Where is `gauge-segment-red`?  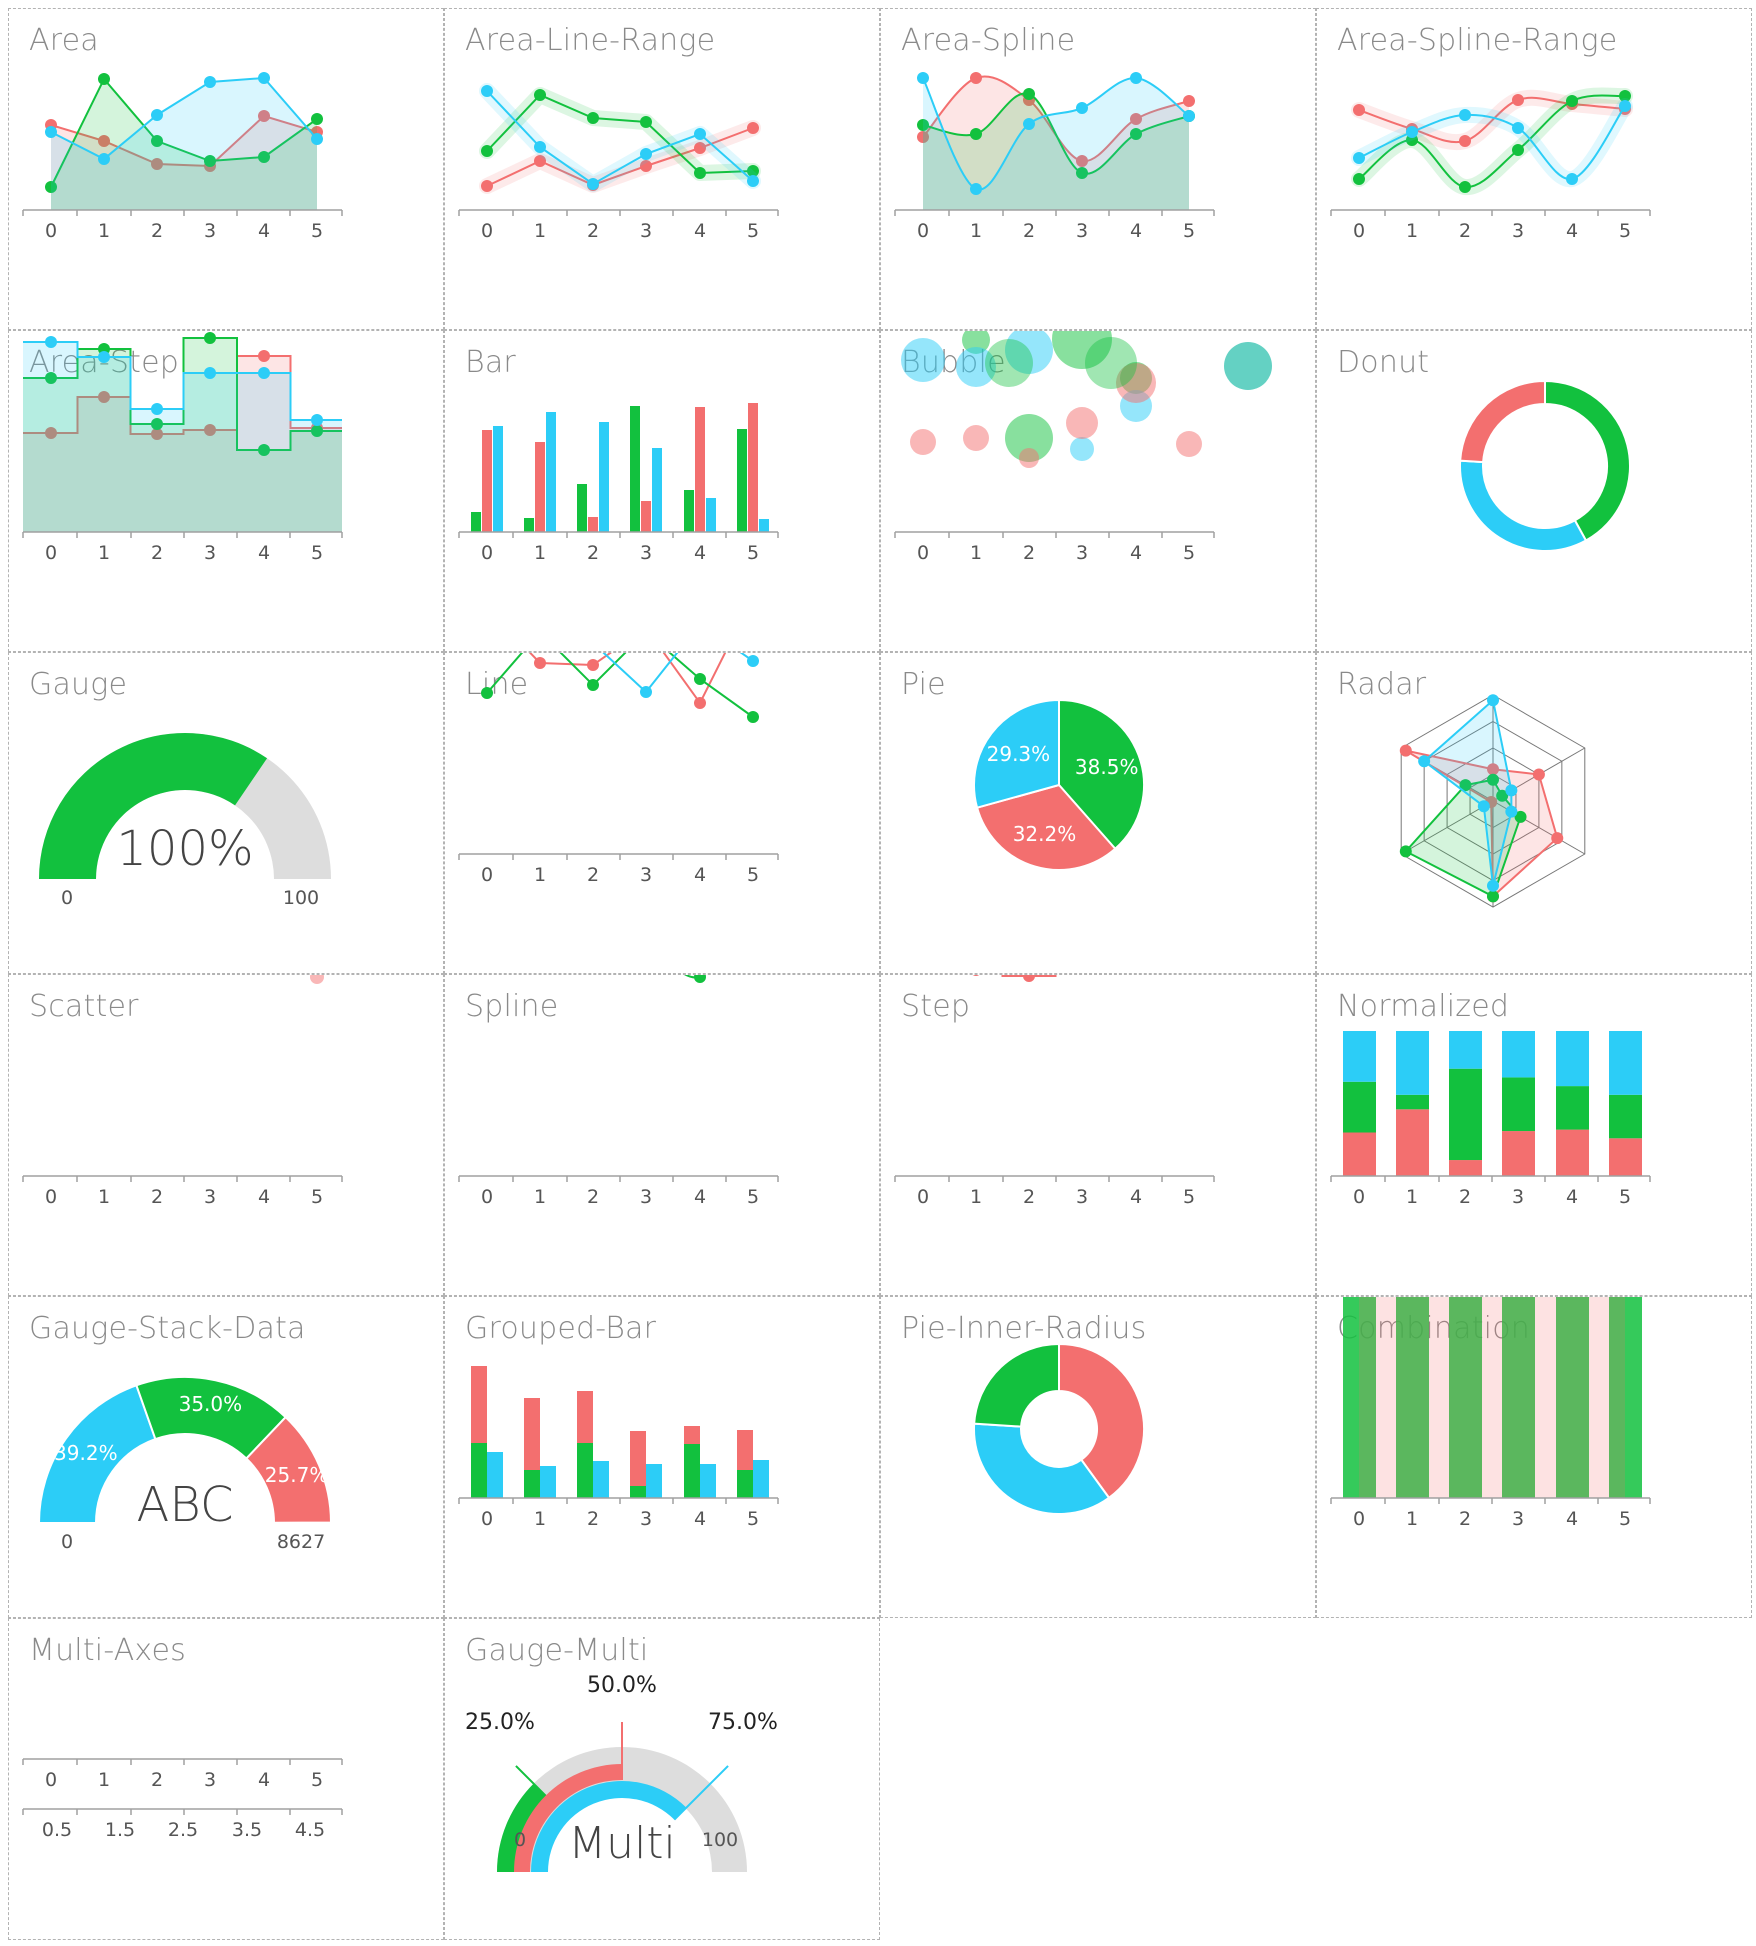 gauge-segment-red is located at coordinates (288, 1469).